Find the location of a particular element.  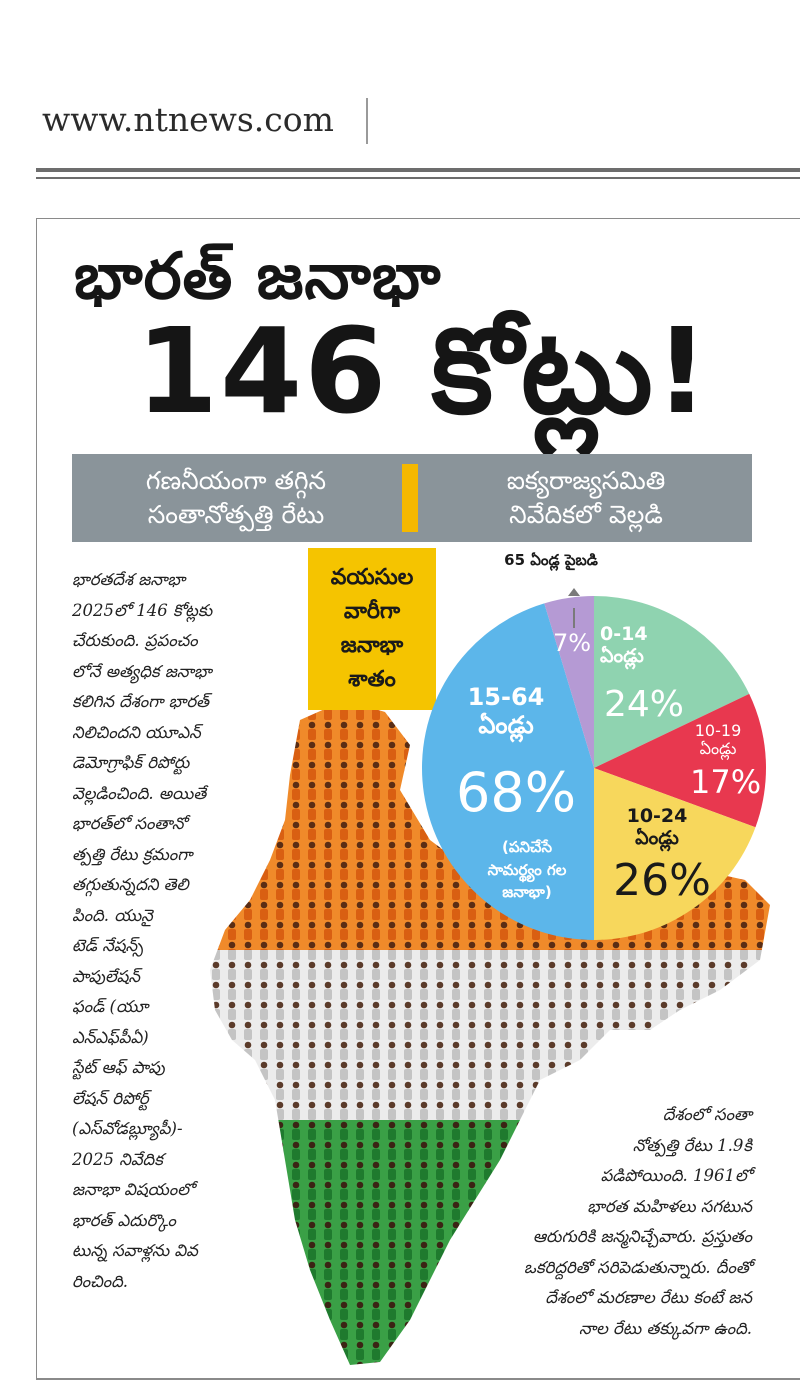

label-0-14: 0-14 ఏండ్లు is located at coordinates (640, 645).